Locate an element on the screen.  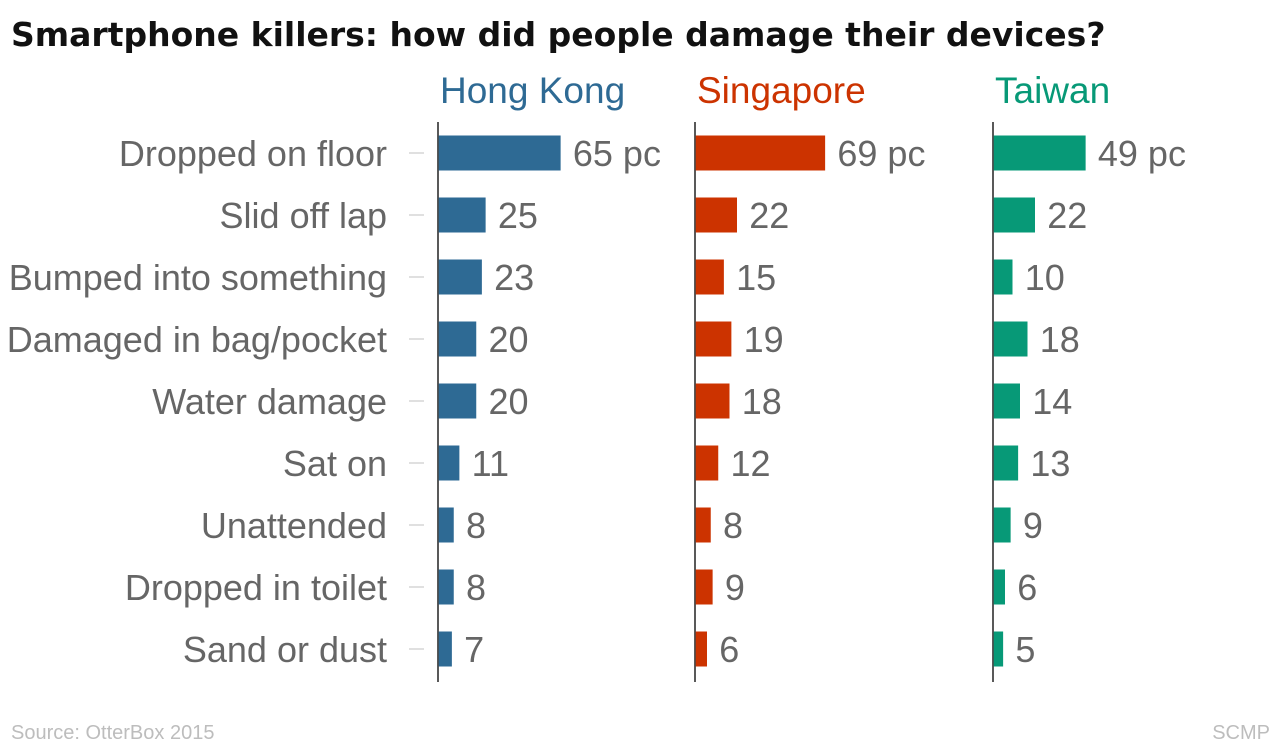
bar-taiwan-water-damage is located at coordinates (1006, 401).